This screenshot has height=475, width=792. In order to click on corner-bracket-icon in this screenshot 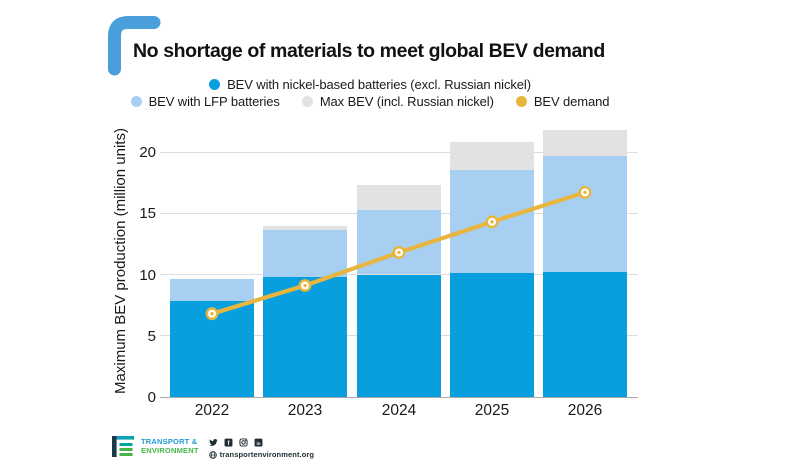, I will do `click(134, 46)`.